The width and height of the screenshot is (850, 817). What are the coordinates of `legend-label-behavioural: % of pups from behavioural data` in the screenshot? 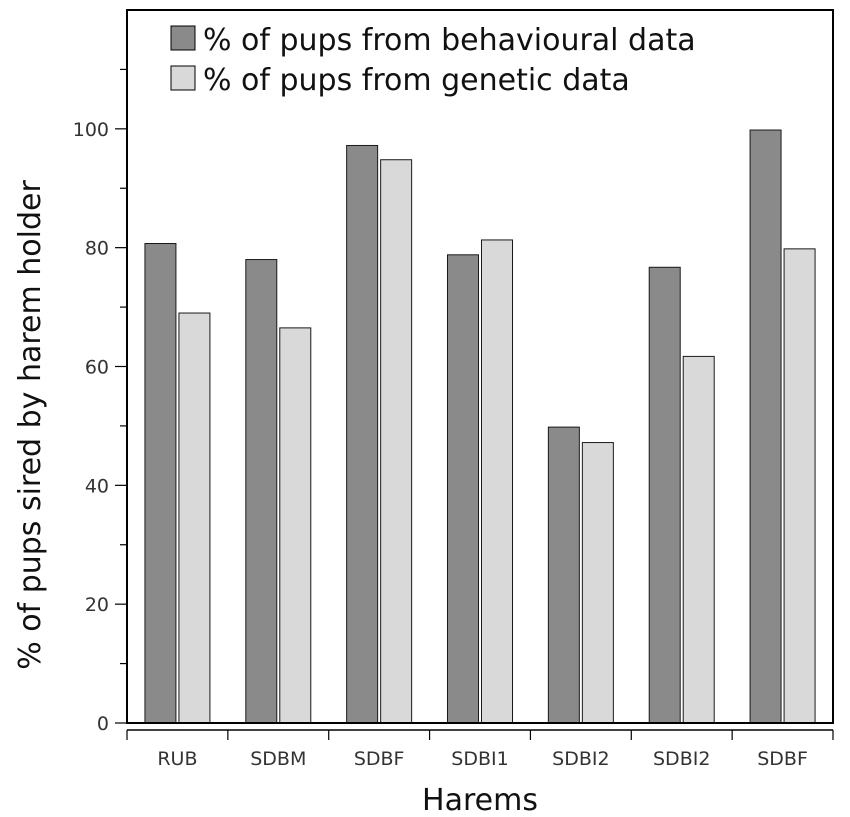 It's located at (449, 40).